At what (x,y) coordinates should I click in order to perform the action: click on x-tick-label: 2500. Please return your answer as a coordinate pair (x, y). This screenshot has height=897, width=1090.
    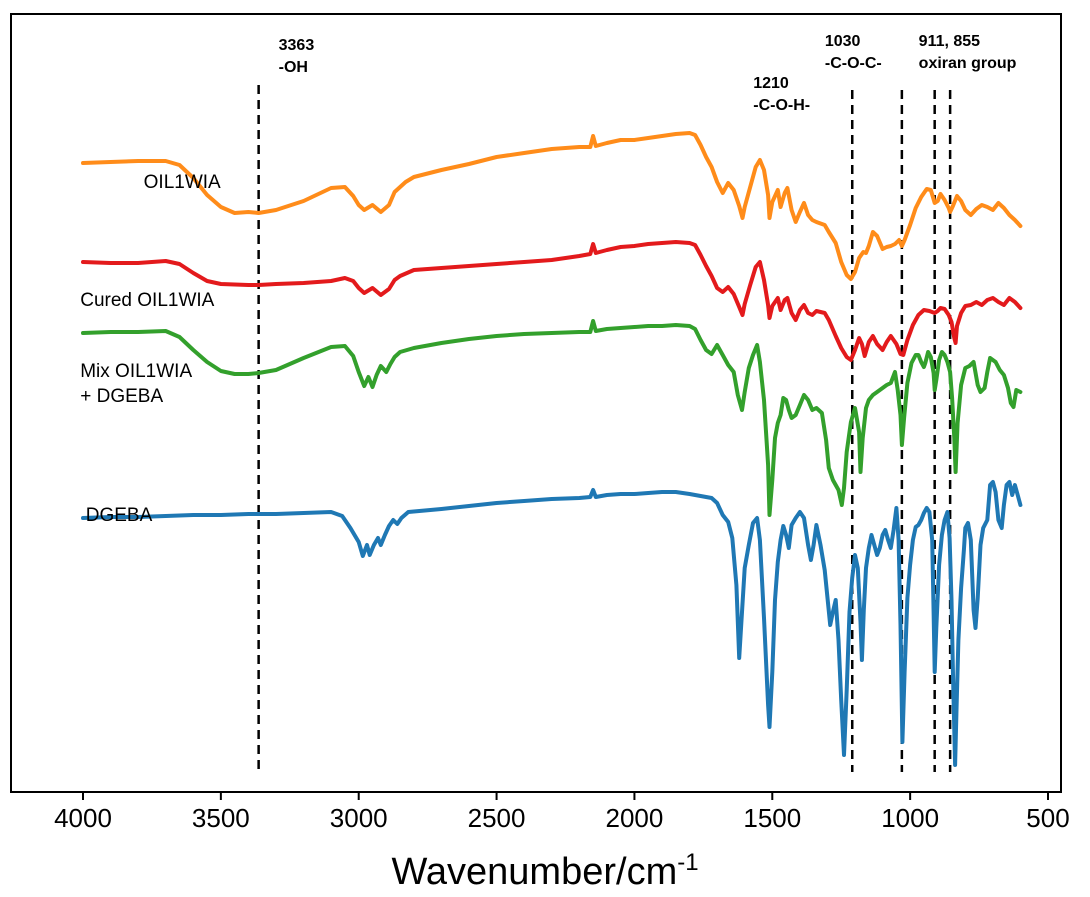
    Looking at the image, I should click on (497, 818).